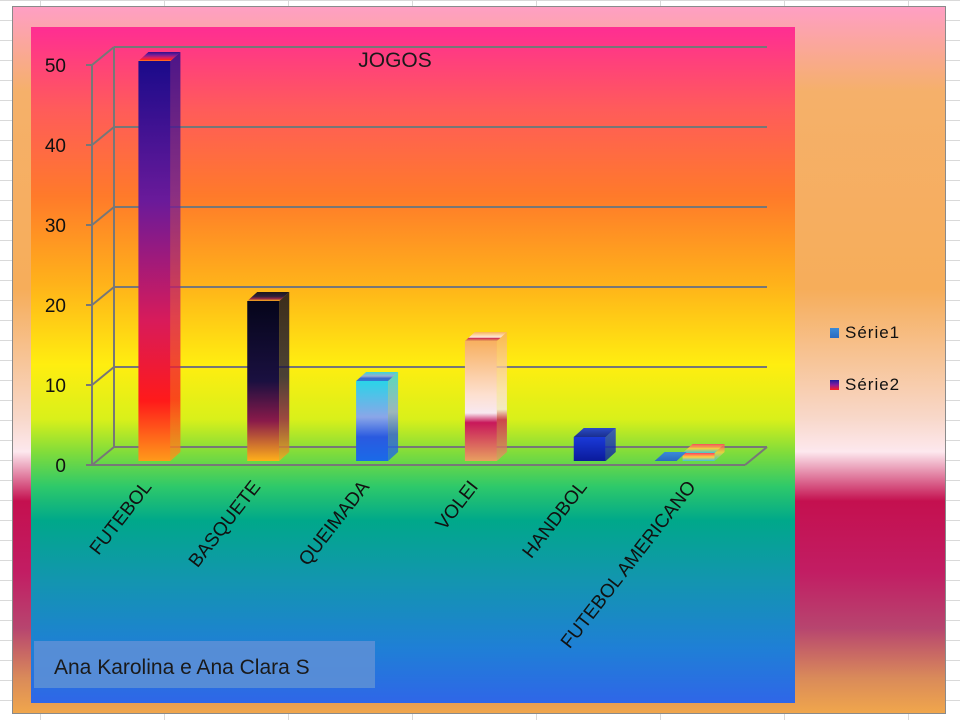 This screenshot has width=960, height=720. I want to click on legend-label-serie2: Série2, so click(873, 384).